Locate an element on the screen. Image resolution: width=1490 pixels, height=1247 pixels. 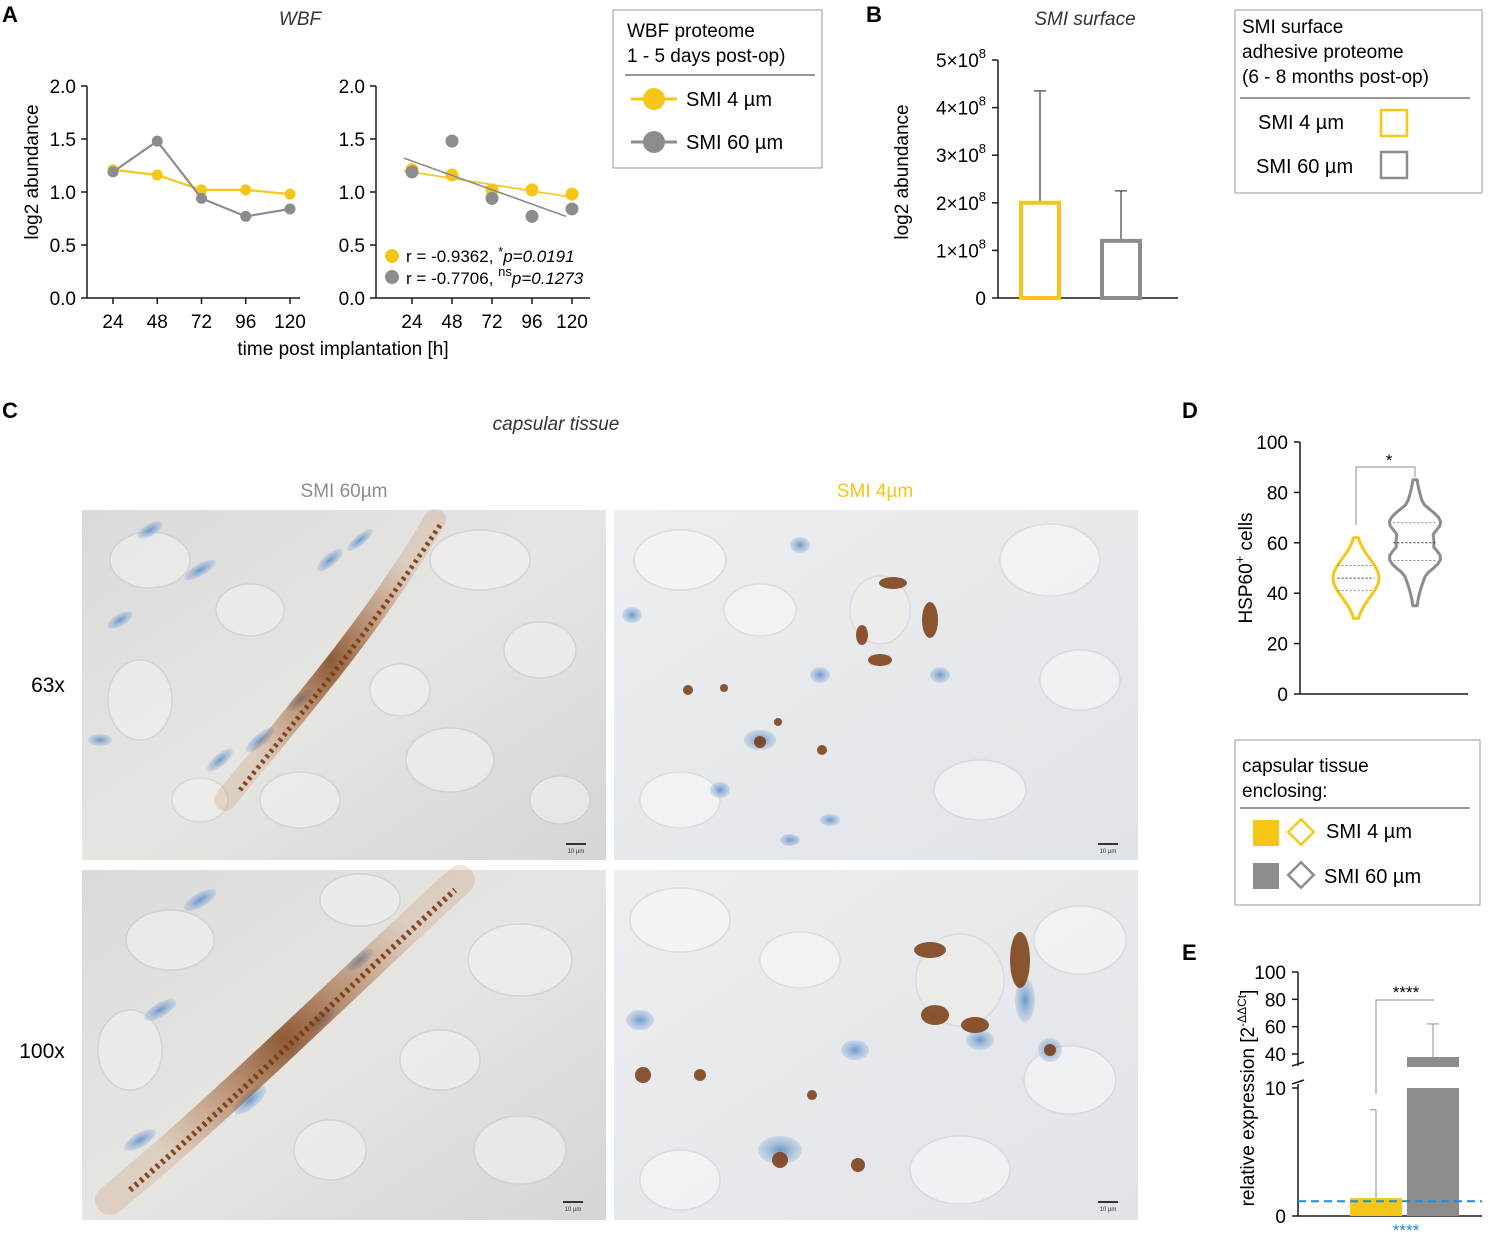
legend-d-header-2: enclosing: is located at coordinates (1285, 791).